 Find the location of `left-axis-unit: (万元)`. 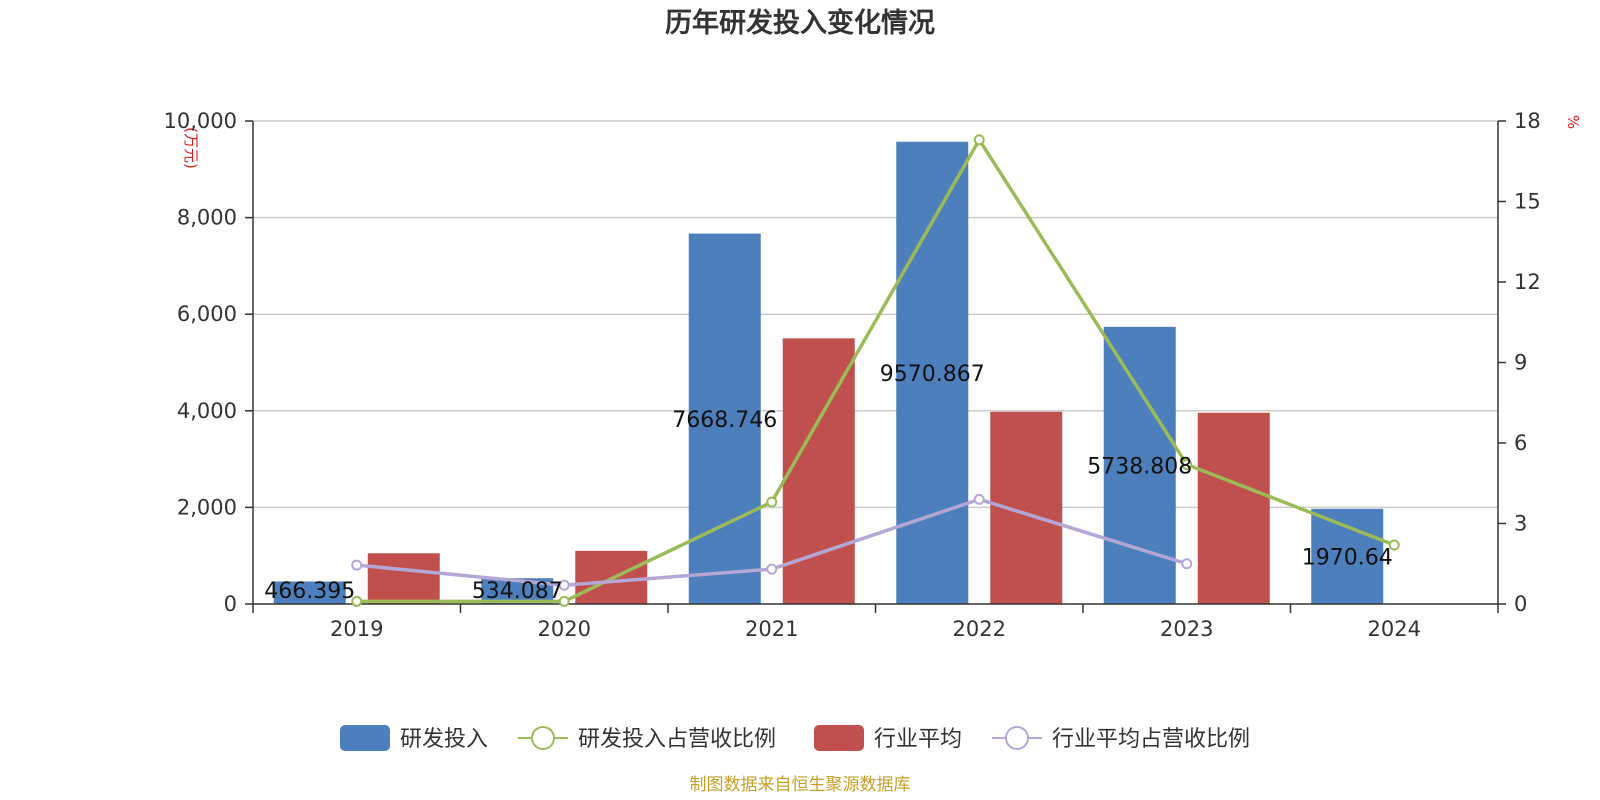

left-axis-unit: (万元) is located at coordinates (191, 148).